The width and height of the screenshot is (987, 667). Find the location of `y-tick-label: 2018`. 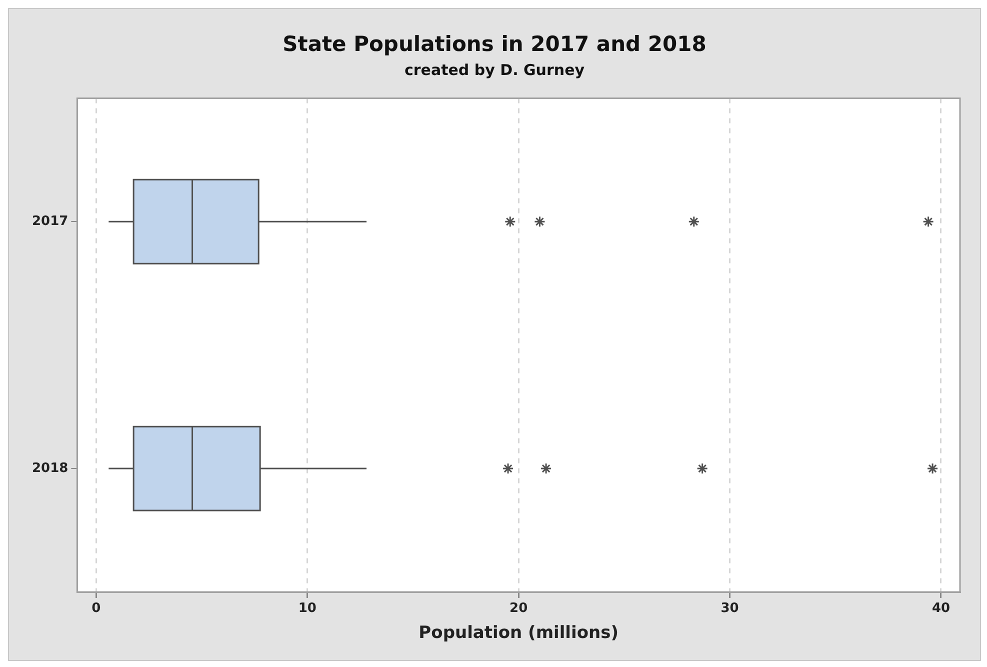

y-tick-label: 2018 is located at coordinates (50, 468).